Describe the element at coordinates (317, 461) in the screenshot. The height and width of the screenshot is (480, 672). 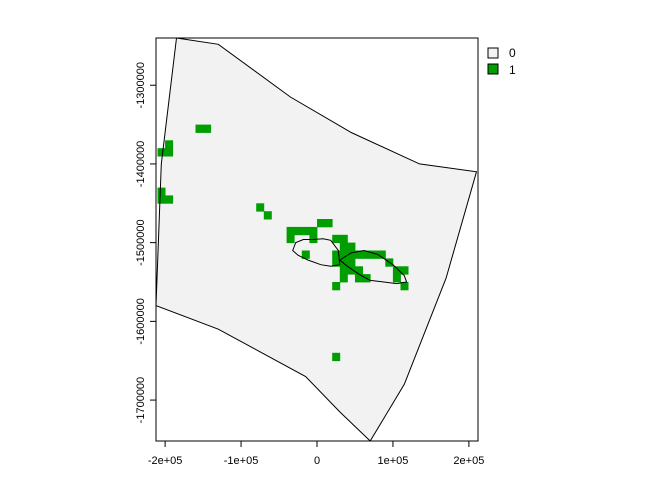
I see `x-tick-label: 0` at that location.